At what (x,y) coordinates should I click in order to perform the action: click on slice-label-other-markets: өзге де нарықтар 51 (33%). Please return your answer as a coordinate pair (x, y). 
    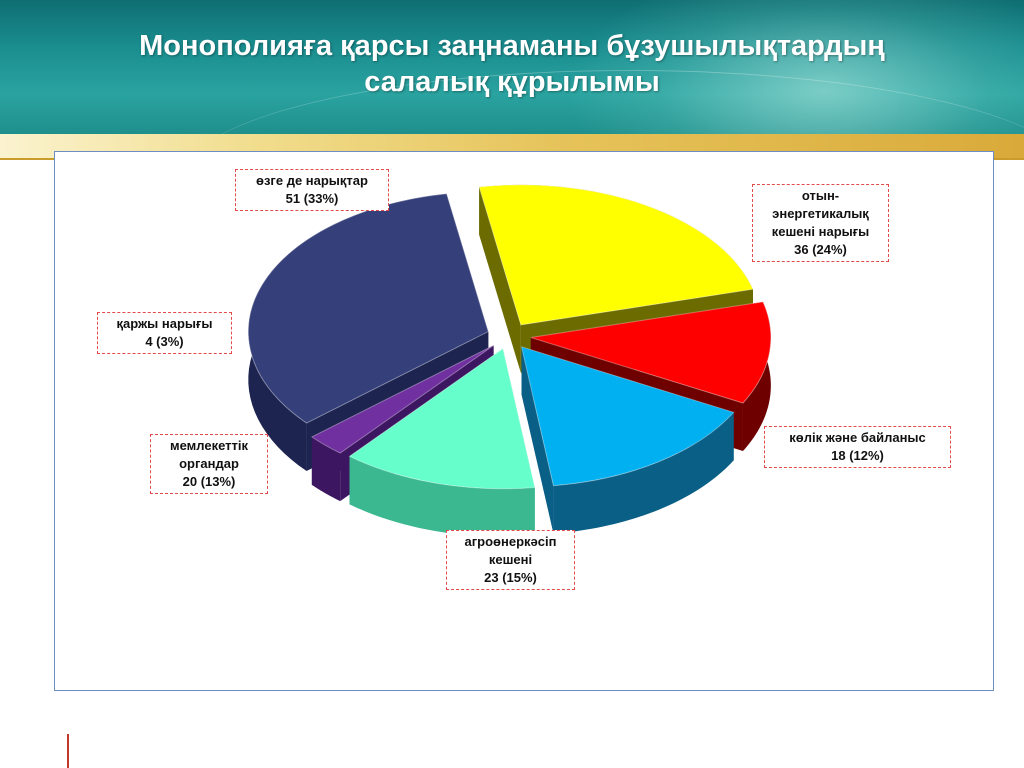
    Looking at the image, I should click on (312, 190).